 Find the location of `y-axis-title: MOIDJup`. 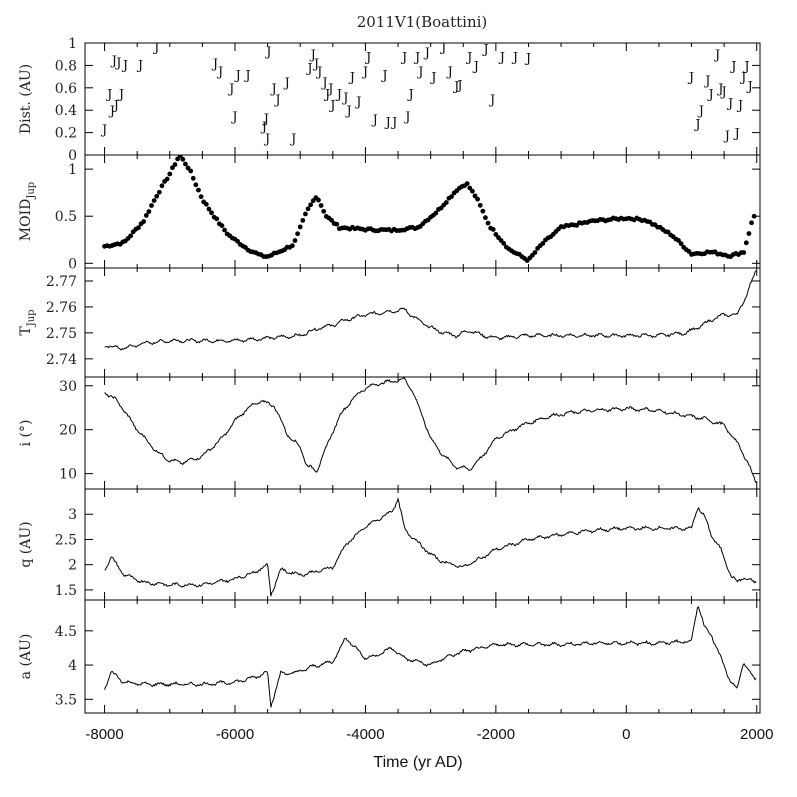

y-axis-title: MOIDJup is located at coordinates (27, 211).